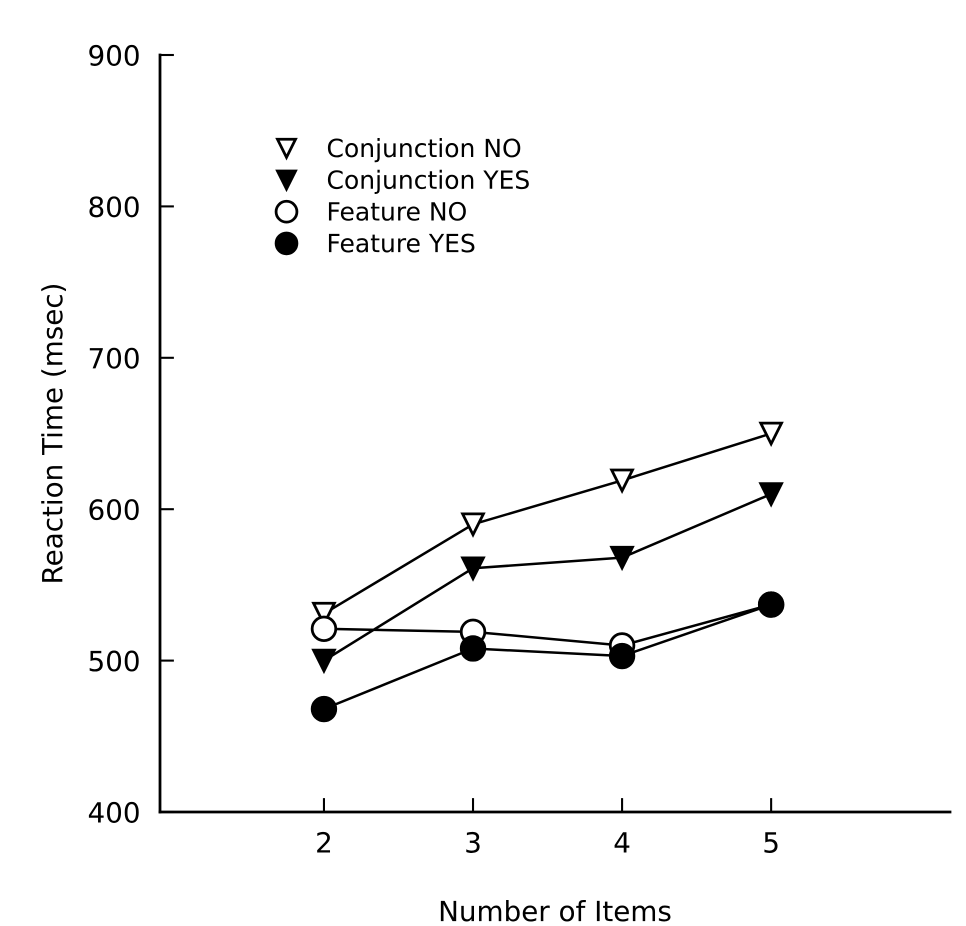  What do you see at coordinates (114, 661) in the screenshot?
I see `y-tick-label: 500` at bounding box center [114, 661].